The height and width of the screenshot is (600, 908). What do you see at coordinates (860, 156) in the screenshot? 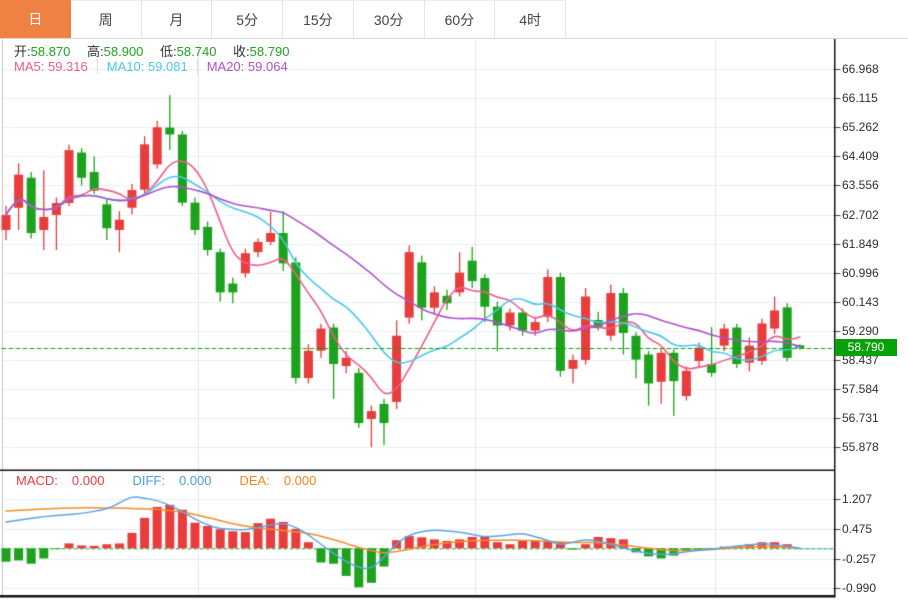
I see `y-axis-label: 64.409` at bounding box center [860, 156].